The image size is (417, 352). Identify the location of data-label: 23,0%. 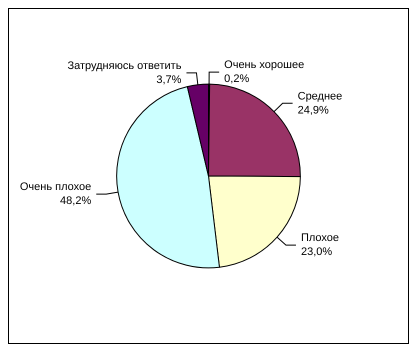
(316, 252).